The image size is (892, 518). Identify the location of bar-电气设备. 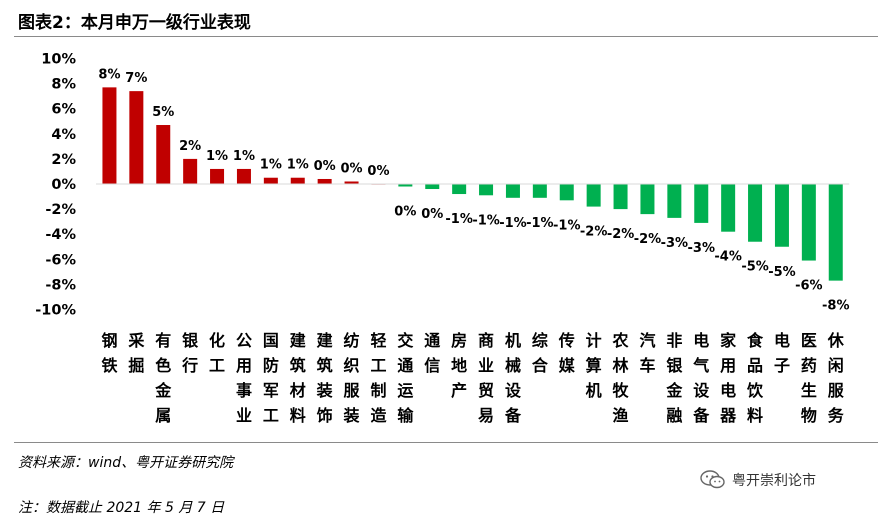
(701, 203).